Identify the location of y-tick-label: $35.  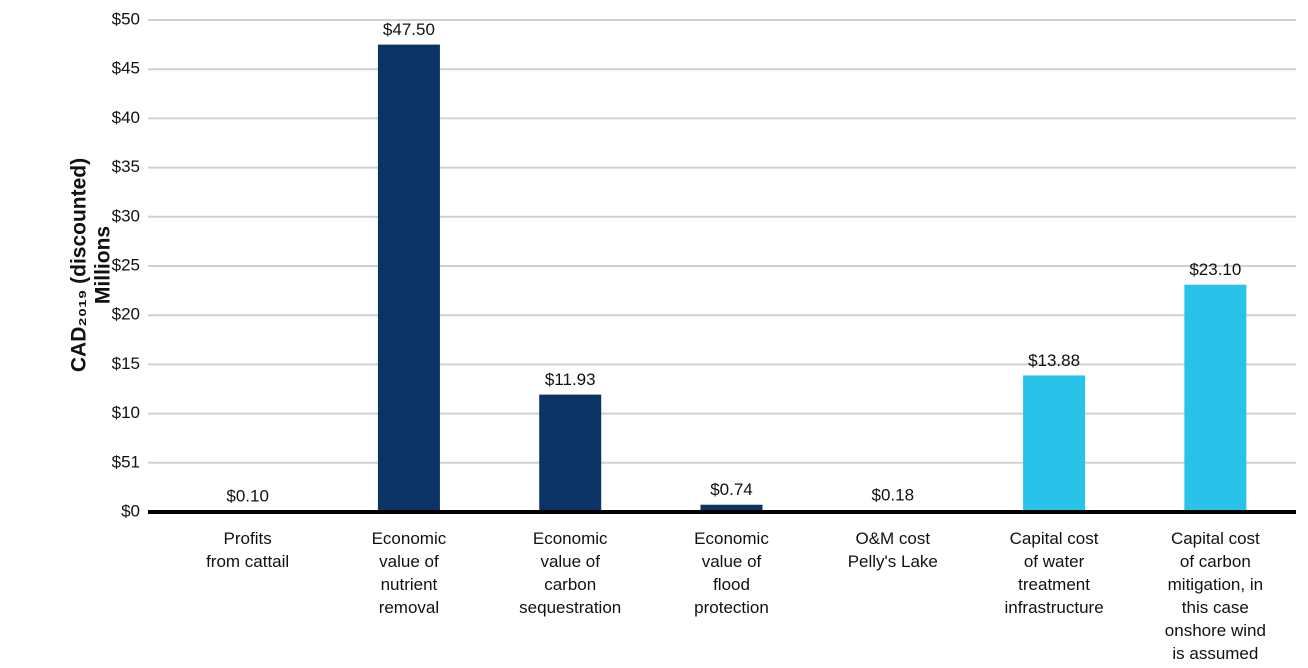
(126, 166).